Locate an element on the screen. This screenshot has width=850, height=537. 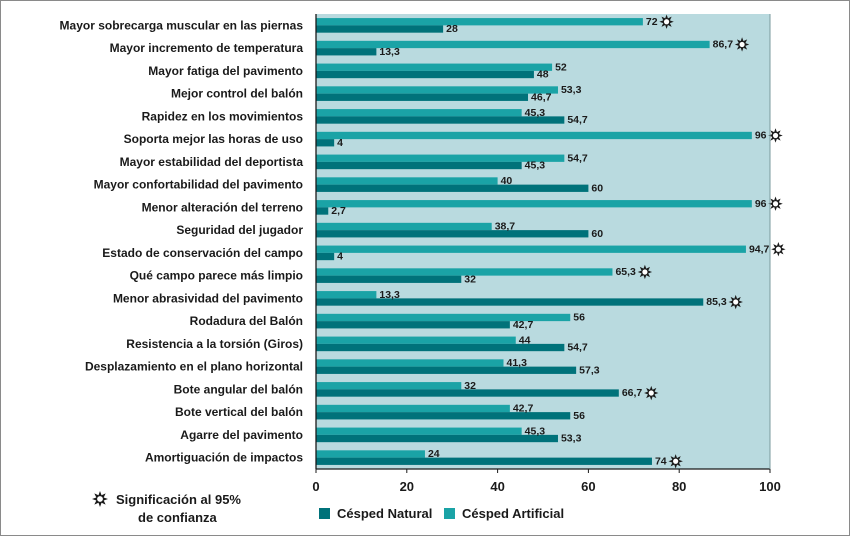
category-label: Seguridad del jugador is located at coordinates (239, 230).